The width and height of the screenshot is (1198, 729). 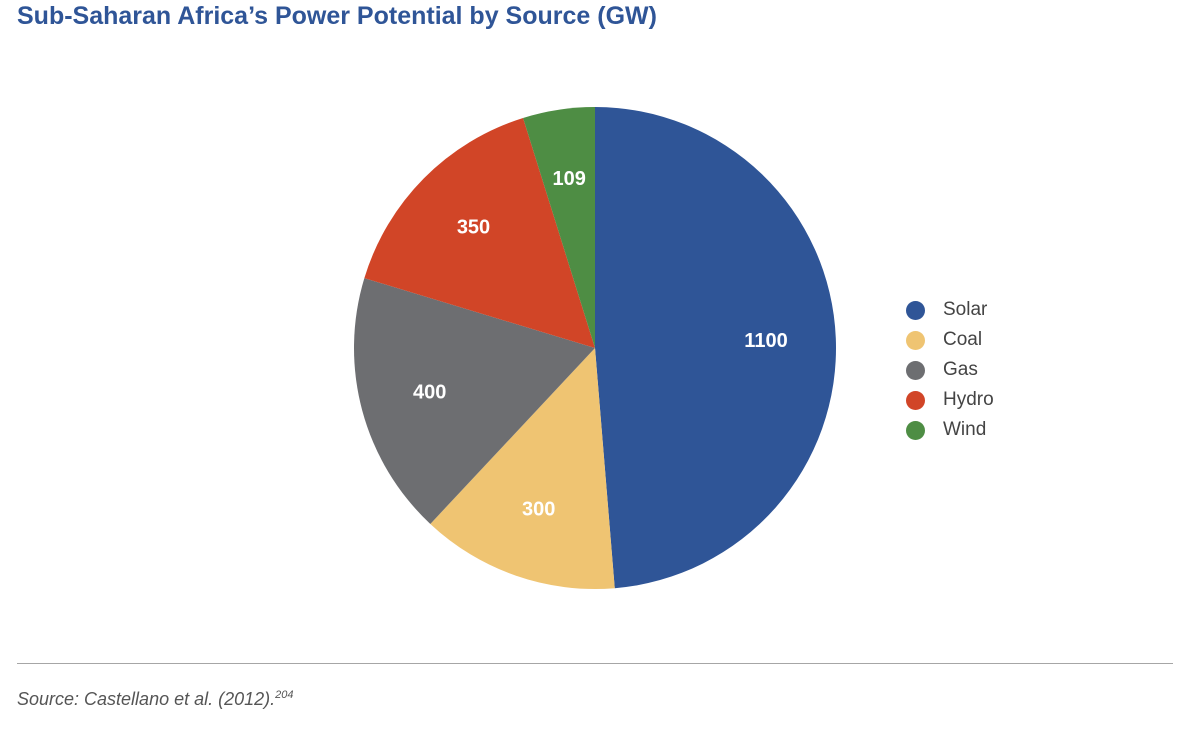 I want to click on legend-label-wind: Wind, so click(x=965, y=429).